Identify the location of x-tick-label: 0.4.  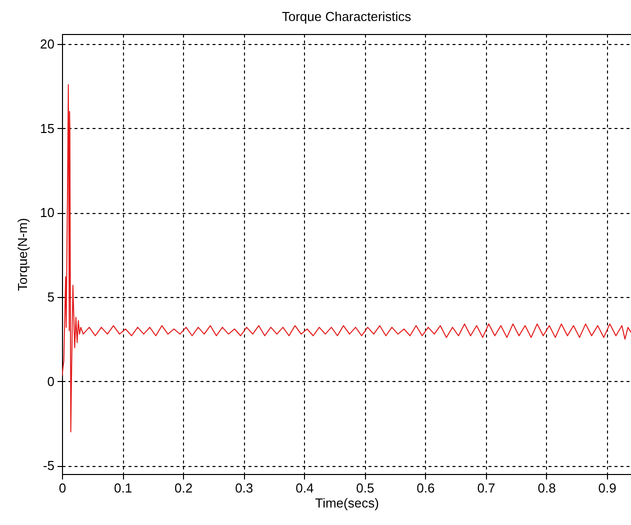
(305, 488).